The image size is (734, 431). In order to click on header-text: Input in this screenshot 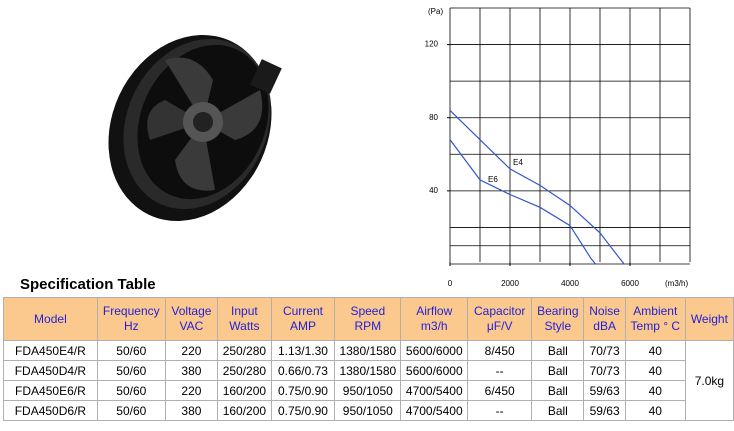, I will do `click(244, 311)`.